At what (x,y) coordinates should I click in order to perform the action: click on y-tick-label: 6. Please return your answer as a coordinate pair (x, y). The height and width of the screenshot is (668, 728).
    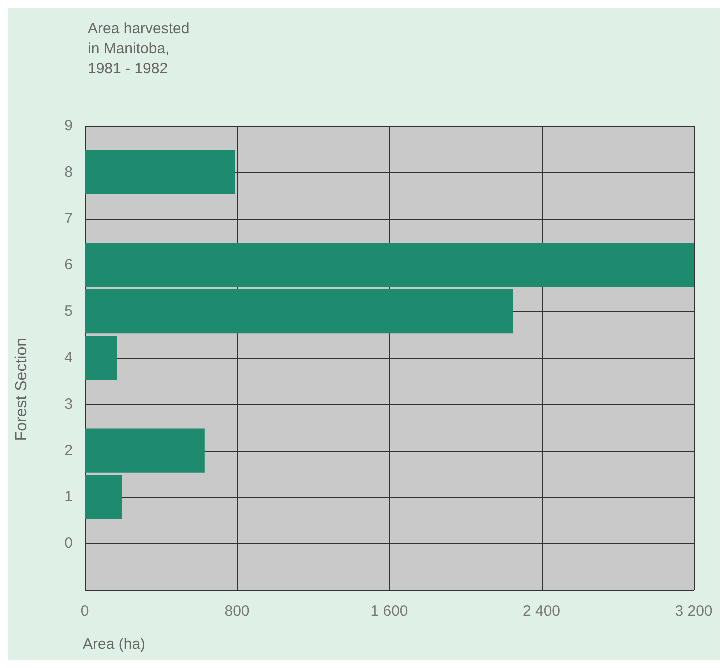
    Looking at the image, I should click on (68, 265).